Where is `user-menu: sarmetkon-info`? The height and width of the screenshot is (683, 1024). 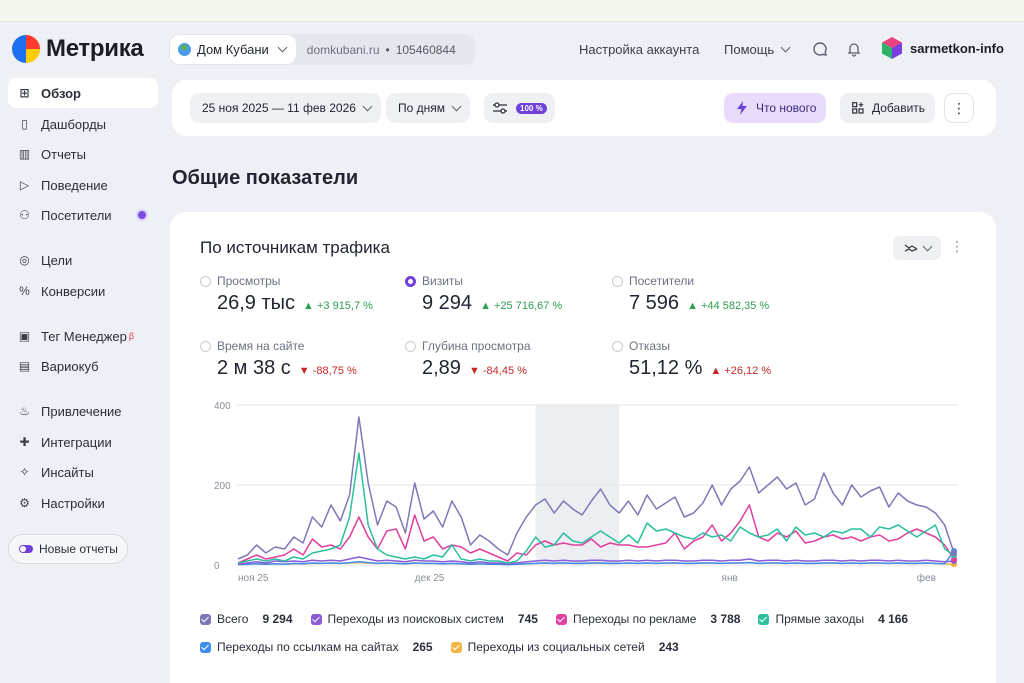 user-menu: sarmetkon-info is located at coordinates (942, 48).